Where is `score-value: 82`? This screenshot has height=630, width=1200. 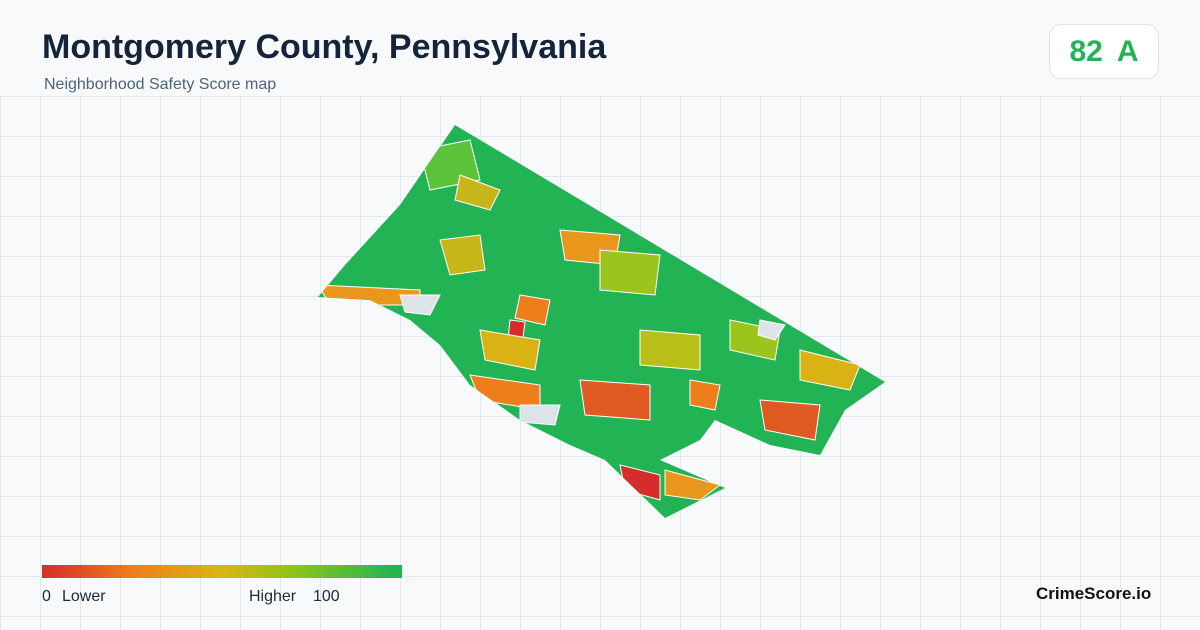 score-value: 82 is located at coordinates (1086, 51).